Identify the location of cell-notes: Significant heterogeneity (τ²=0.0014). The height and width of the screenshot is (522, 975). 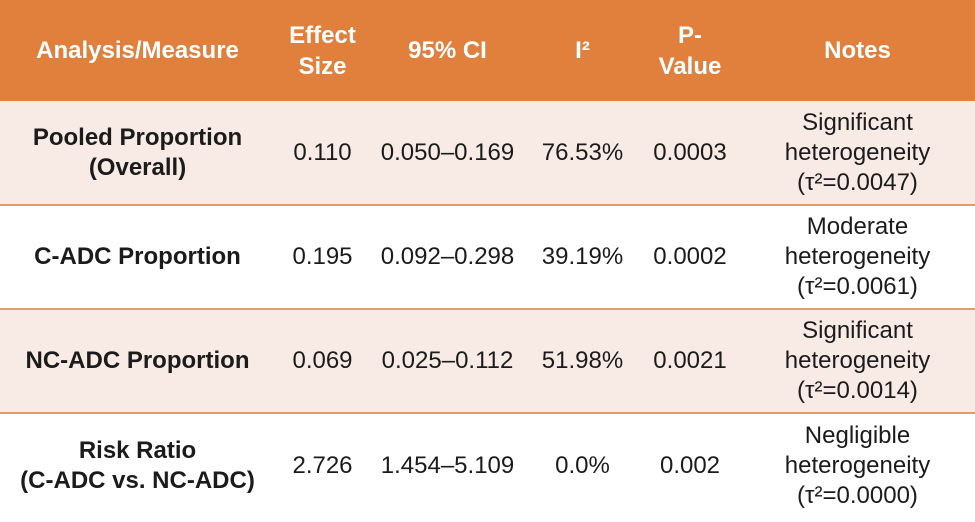
(857, 360).